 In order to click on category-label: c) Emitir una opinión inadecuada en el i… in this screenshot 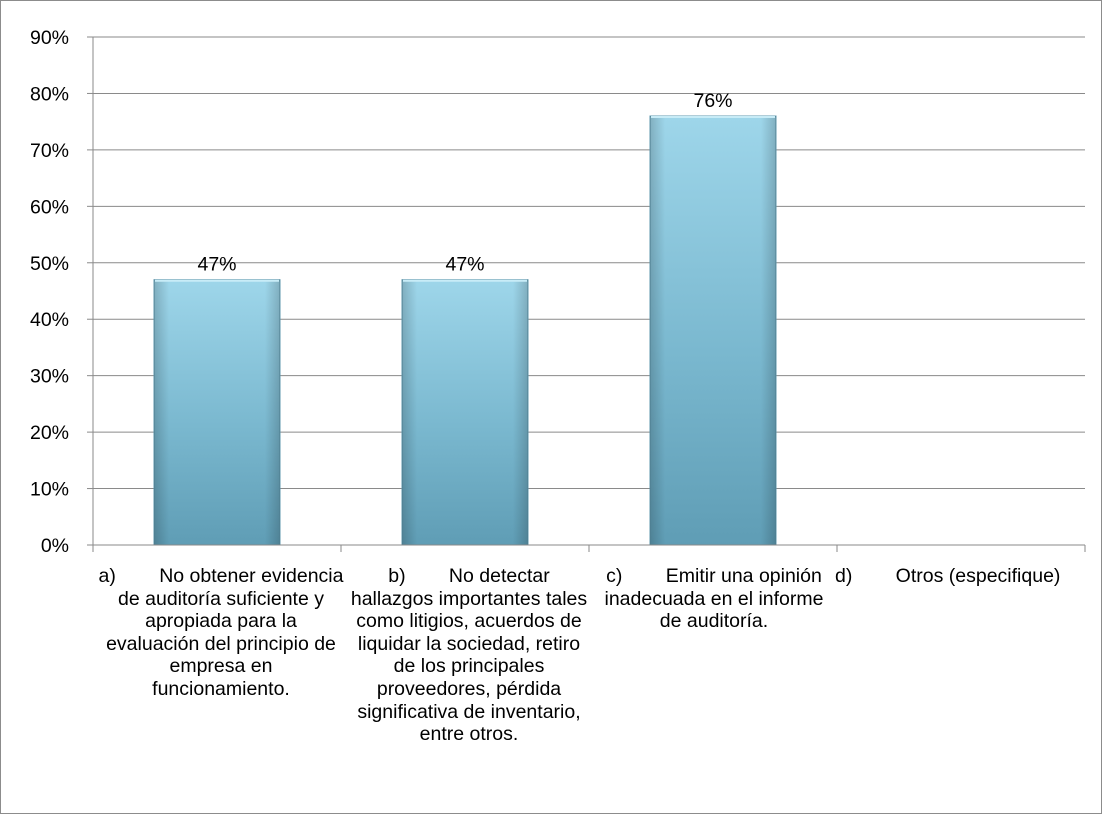, I will do `click(716, 599)`.